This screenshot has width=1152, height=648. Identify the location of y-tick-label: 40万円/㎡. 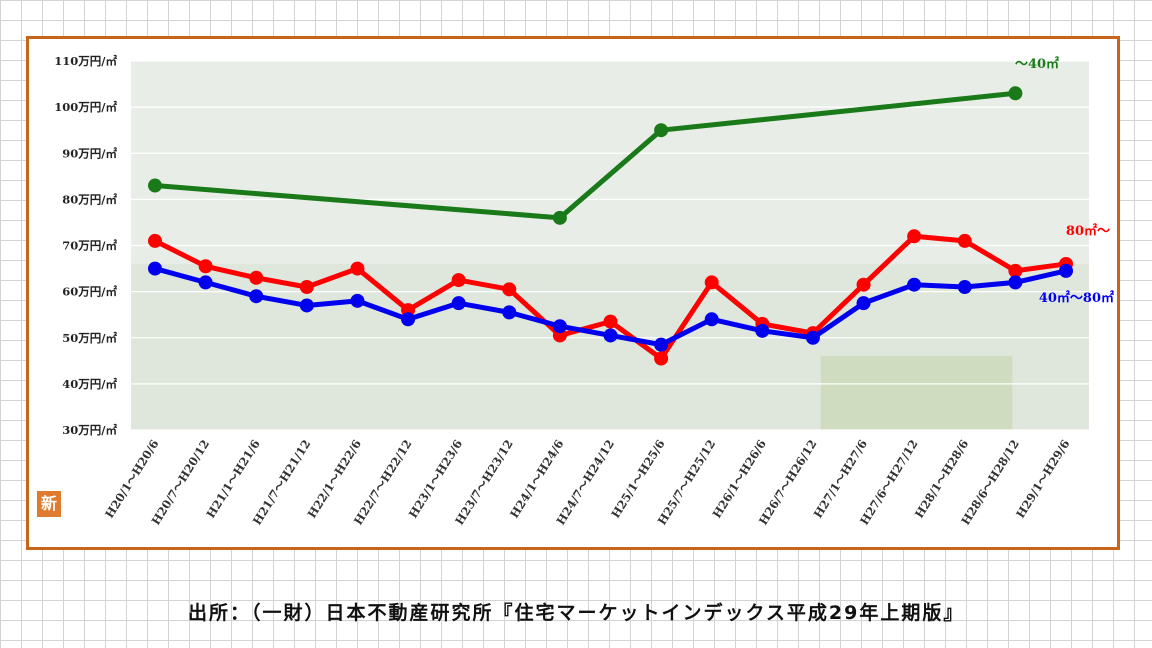
(89, 384).